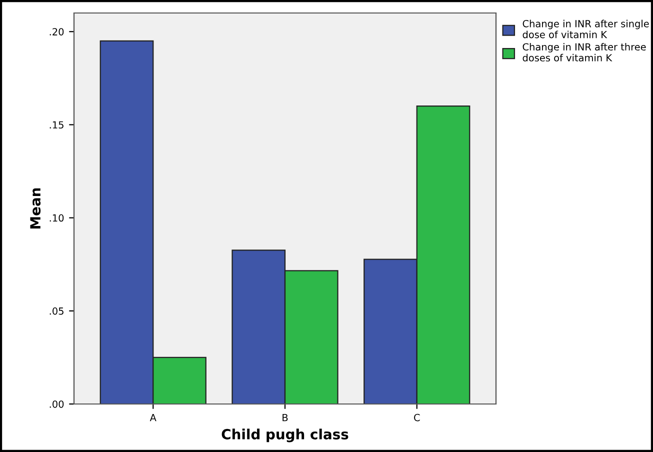  What do you see at coordinates (285, 435) in the screenshot?
I see `x-axis-title: Child pugh class` at bounding box center [285, 435].